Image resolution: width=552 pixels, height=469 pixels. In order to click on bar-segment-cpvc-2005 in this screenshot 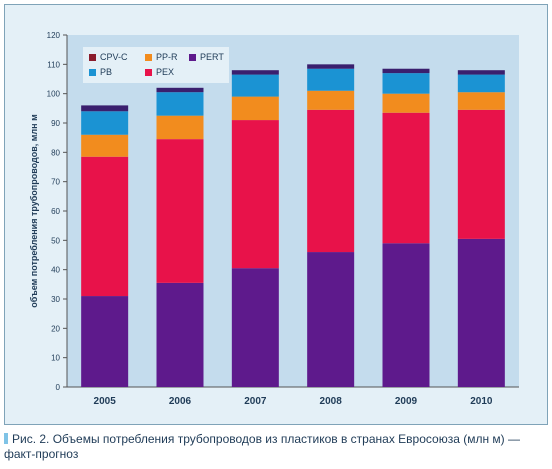, I will do `click(105, 108)`.